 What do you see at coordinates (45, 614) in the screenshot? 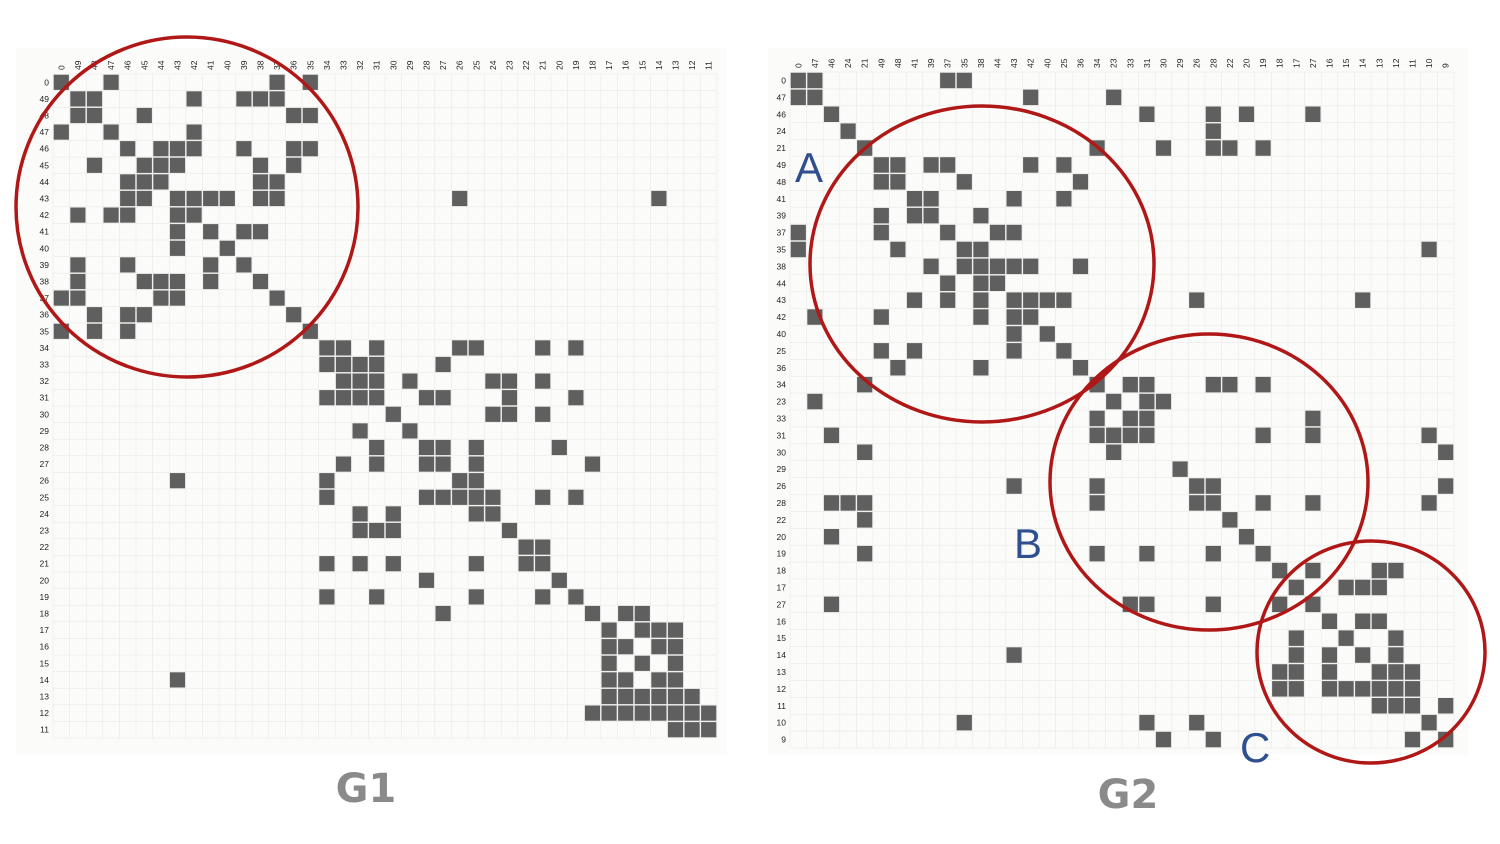
I see `y-tick-label: 18` at bounding box center [45, 614].